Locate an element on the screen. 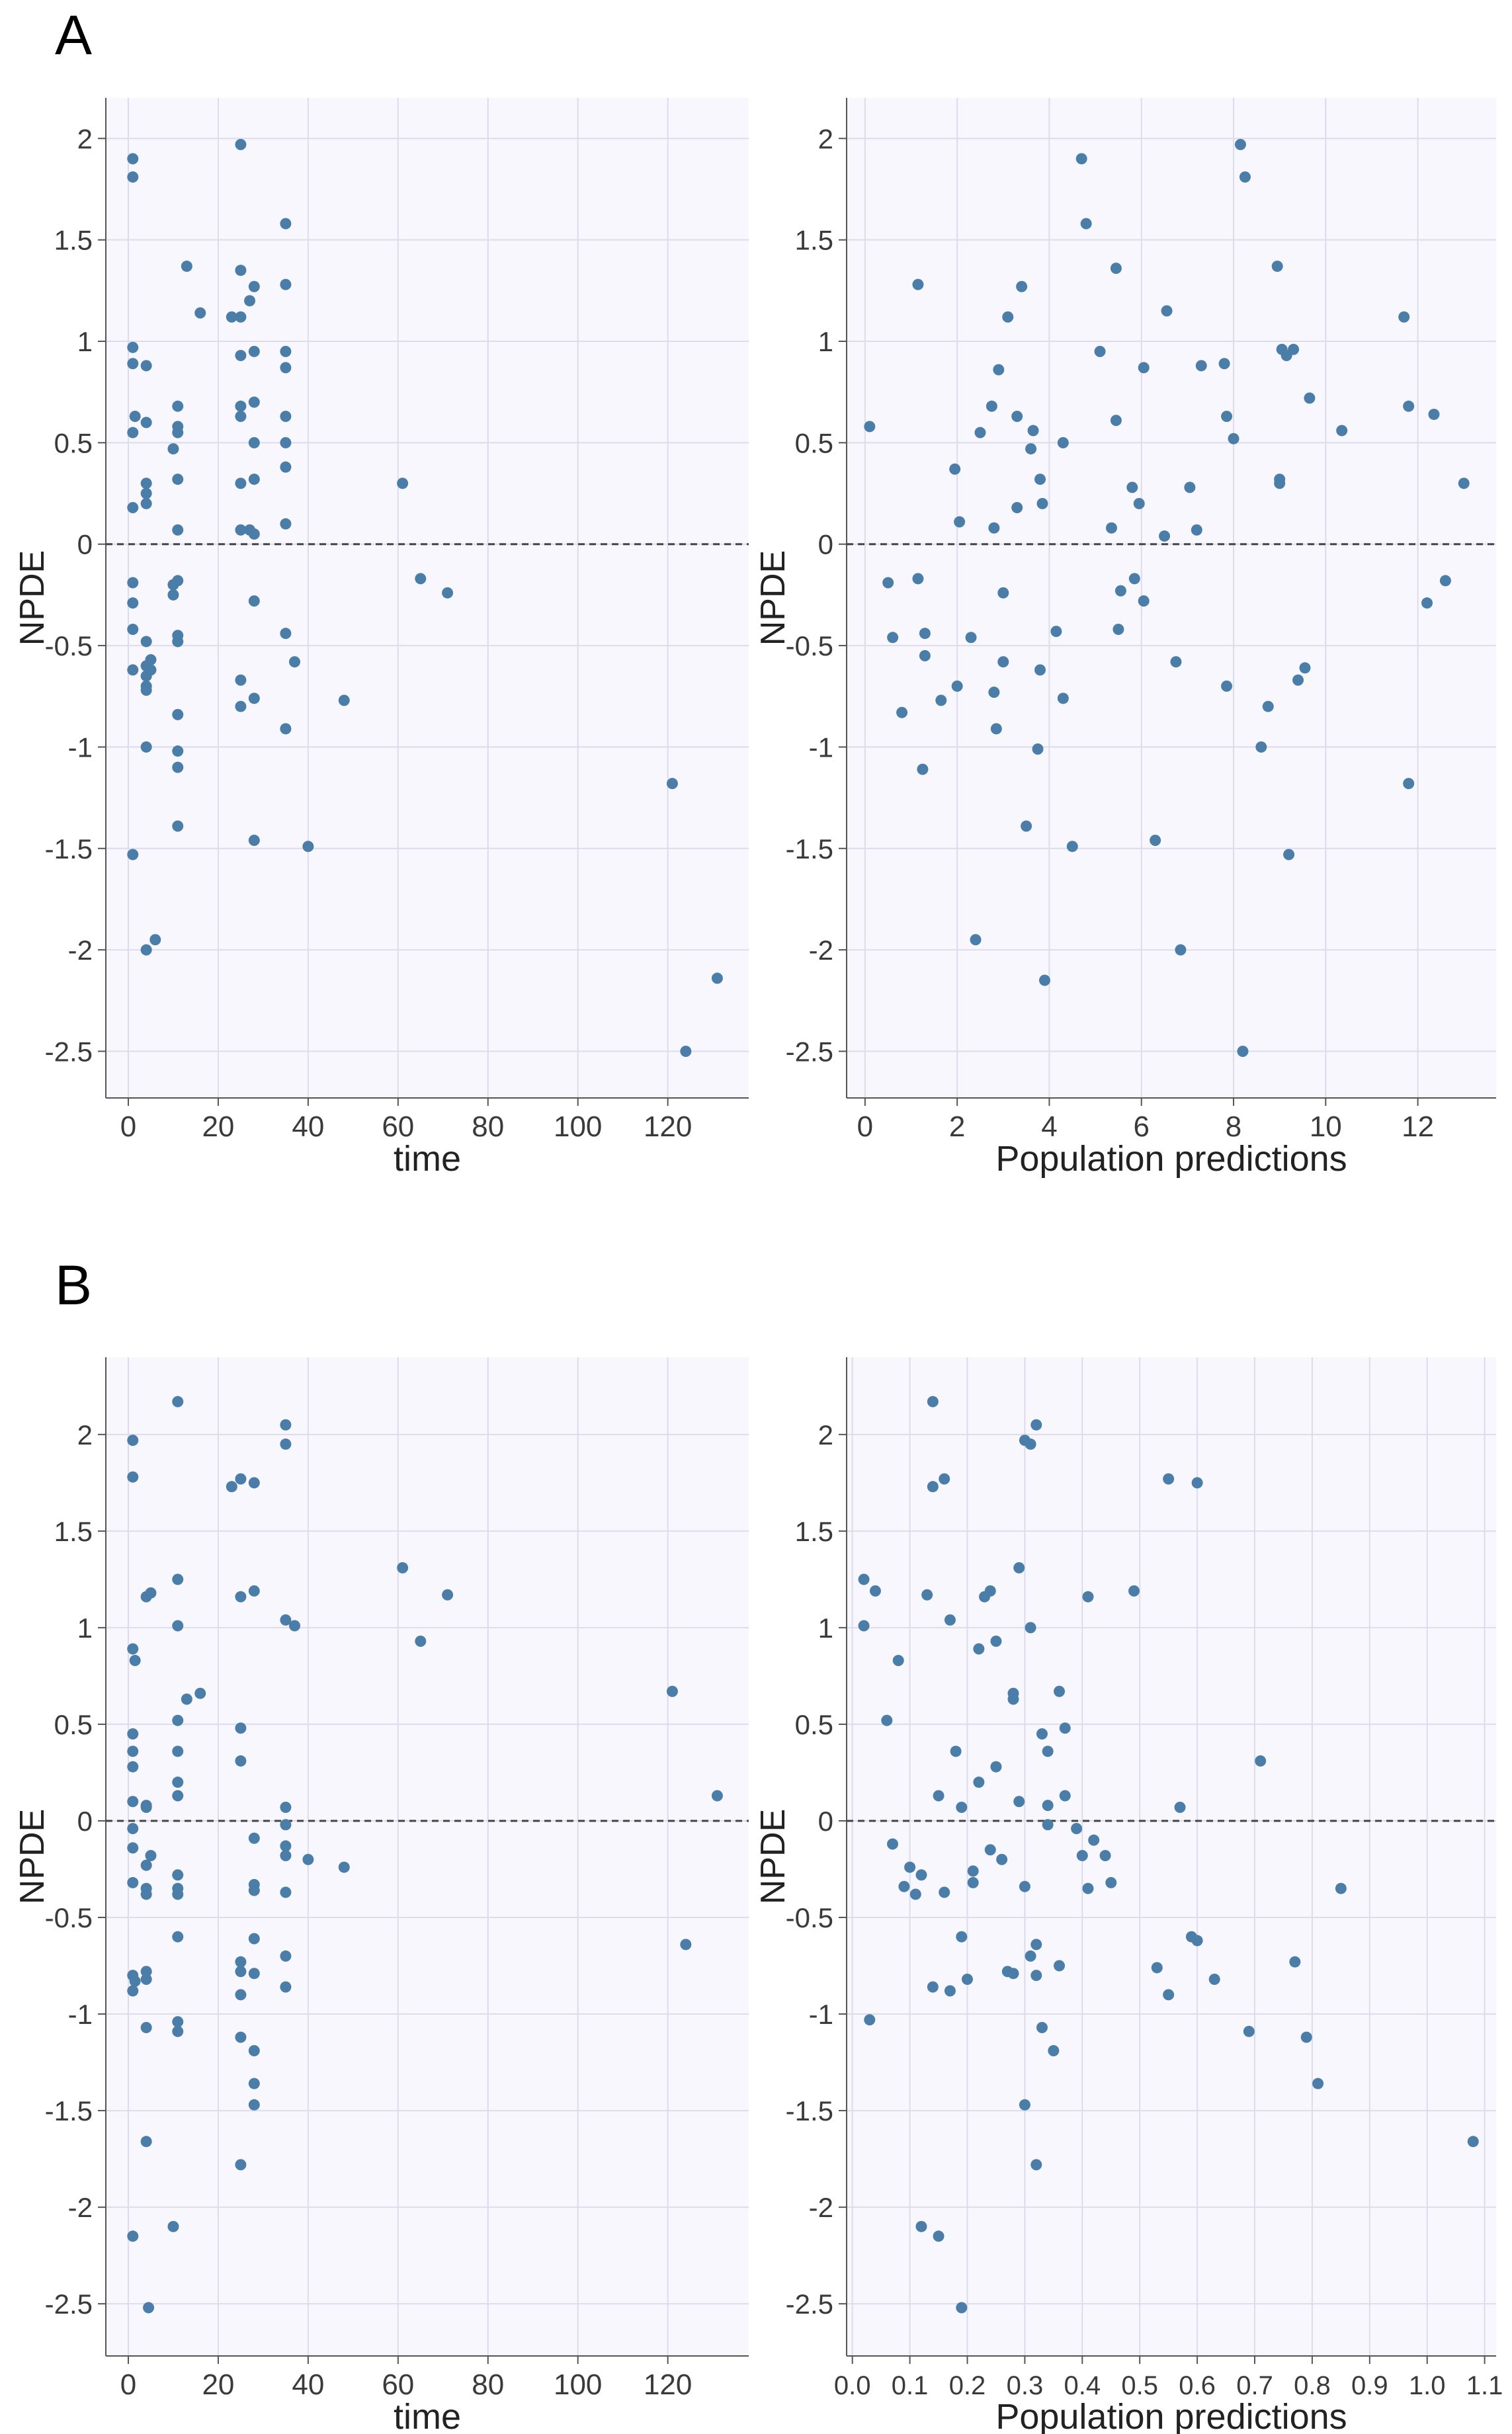 The height and width of the screenshot is (2434, 1512). x-tick-label: 4 is located at coordinates (1049, 1127).